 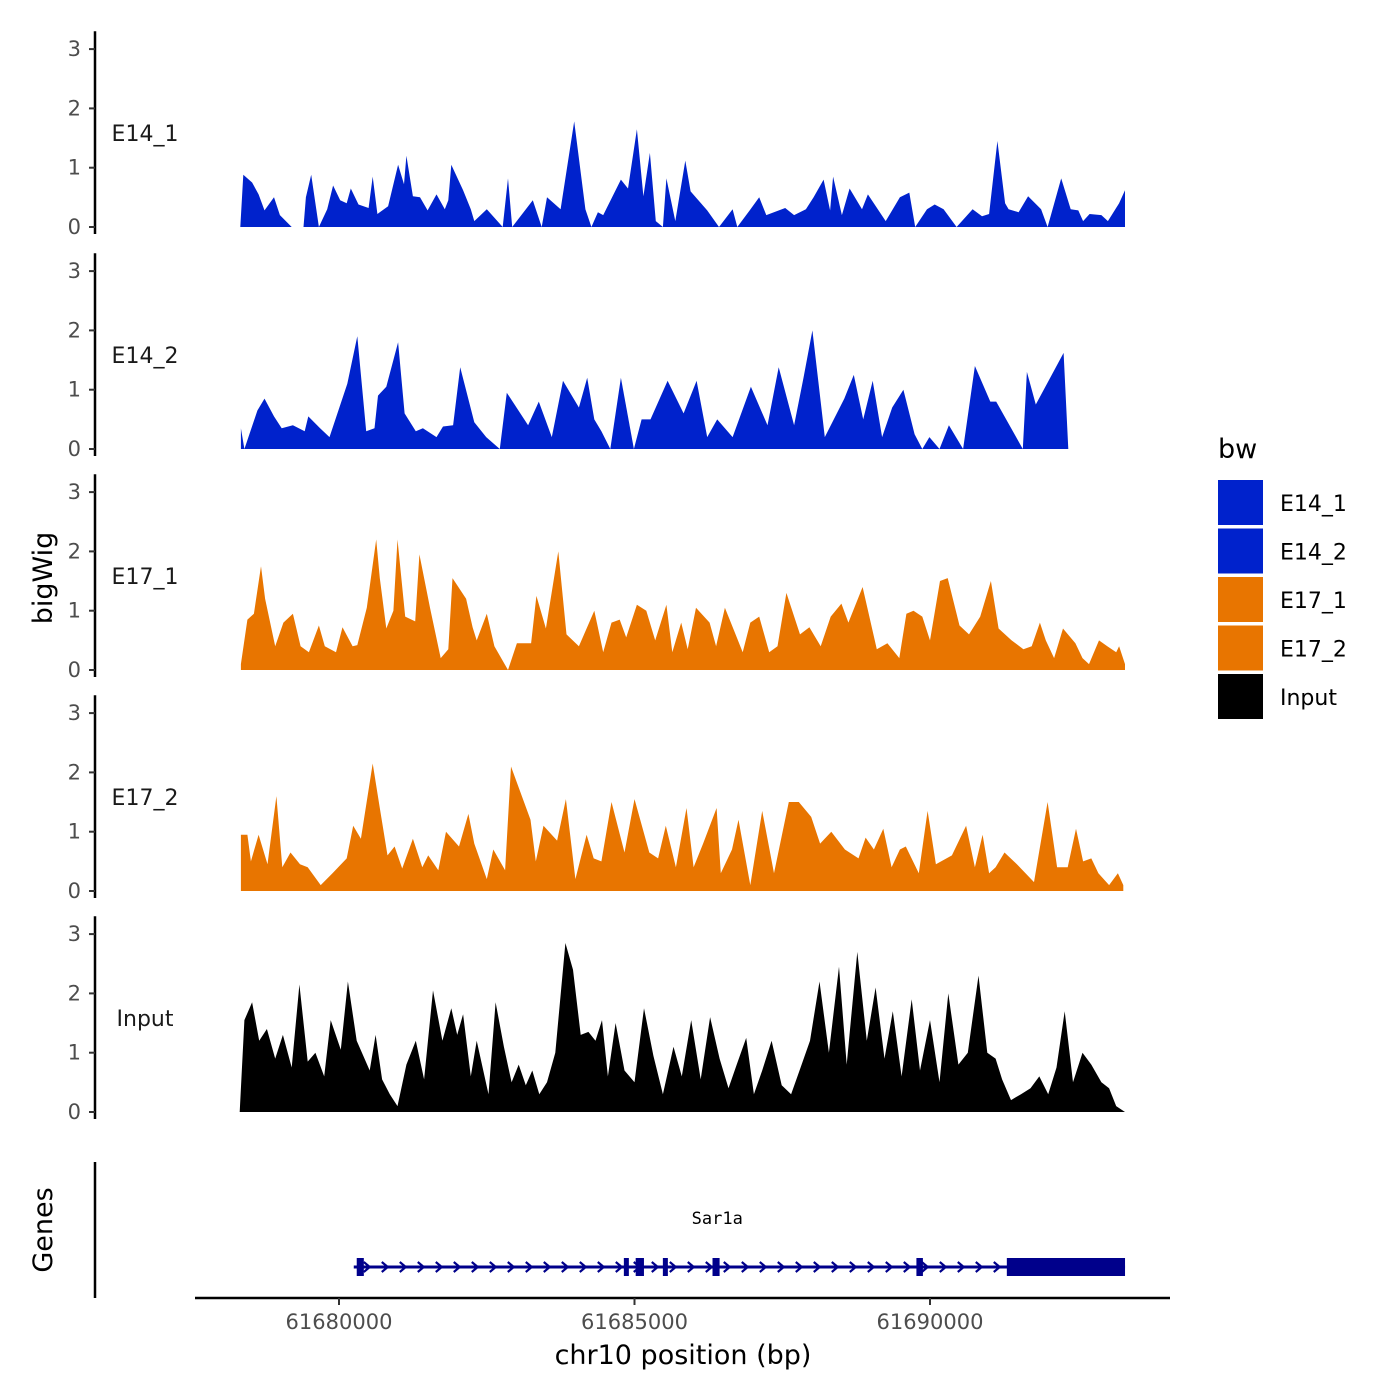 I want to click on legend-label-e14-2: E14_2, so click(x=1313, y=553).